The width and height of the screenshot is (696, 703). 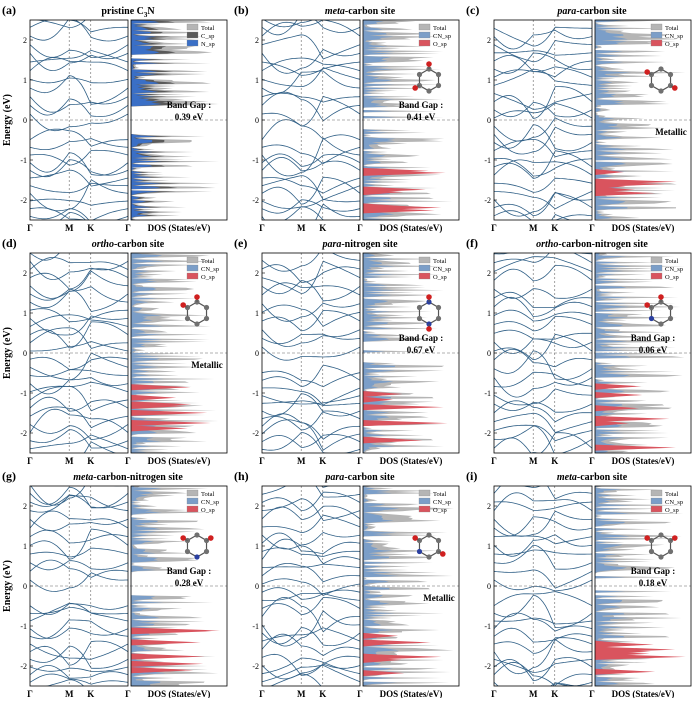 I want to click on band-gap-value: 0.28 eV, so click(x=189, y=583).